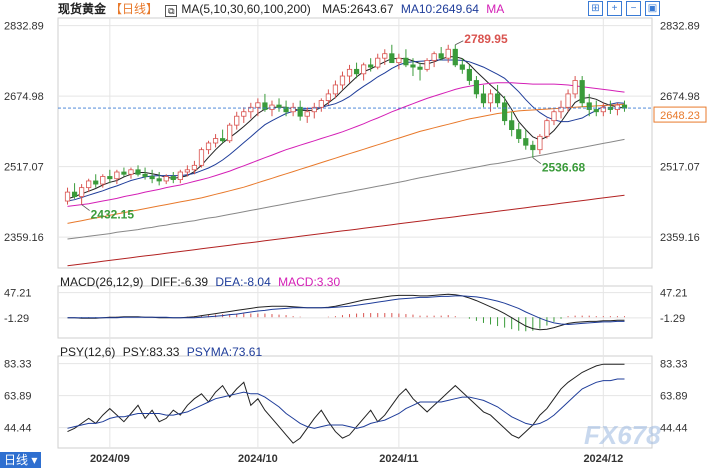  I want to click on zoom-in-icon: +, so click(614, 8).